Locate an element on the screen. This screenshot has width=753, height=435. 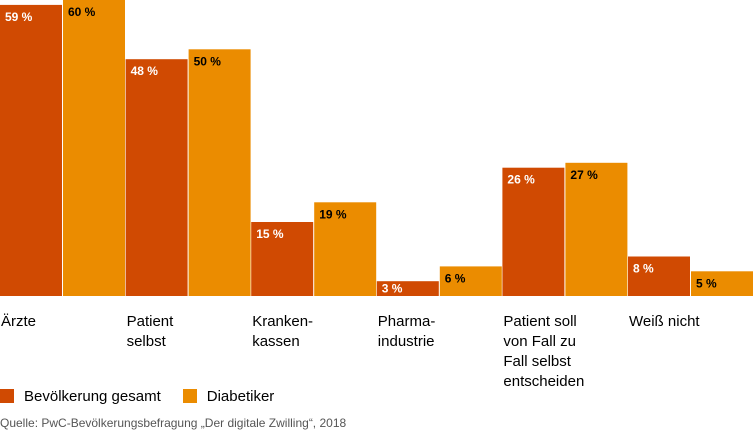
category-label-5-line-0: Weiß nicht is located at coordinates (664, 321).